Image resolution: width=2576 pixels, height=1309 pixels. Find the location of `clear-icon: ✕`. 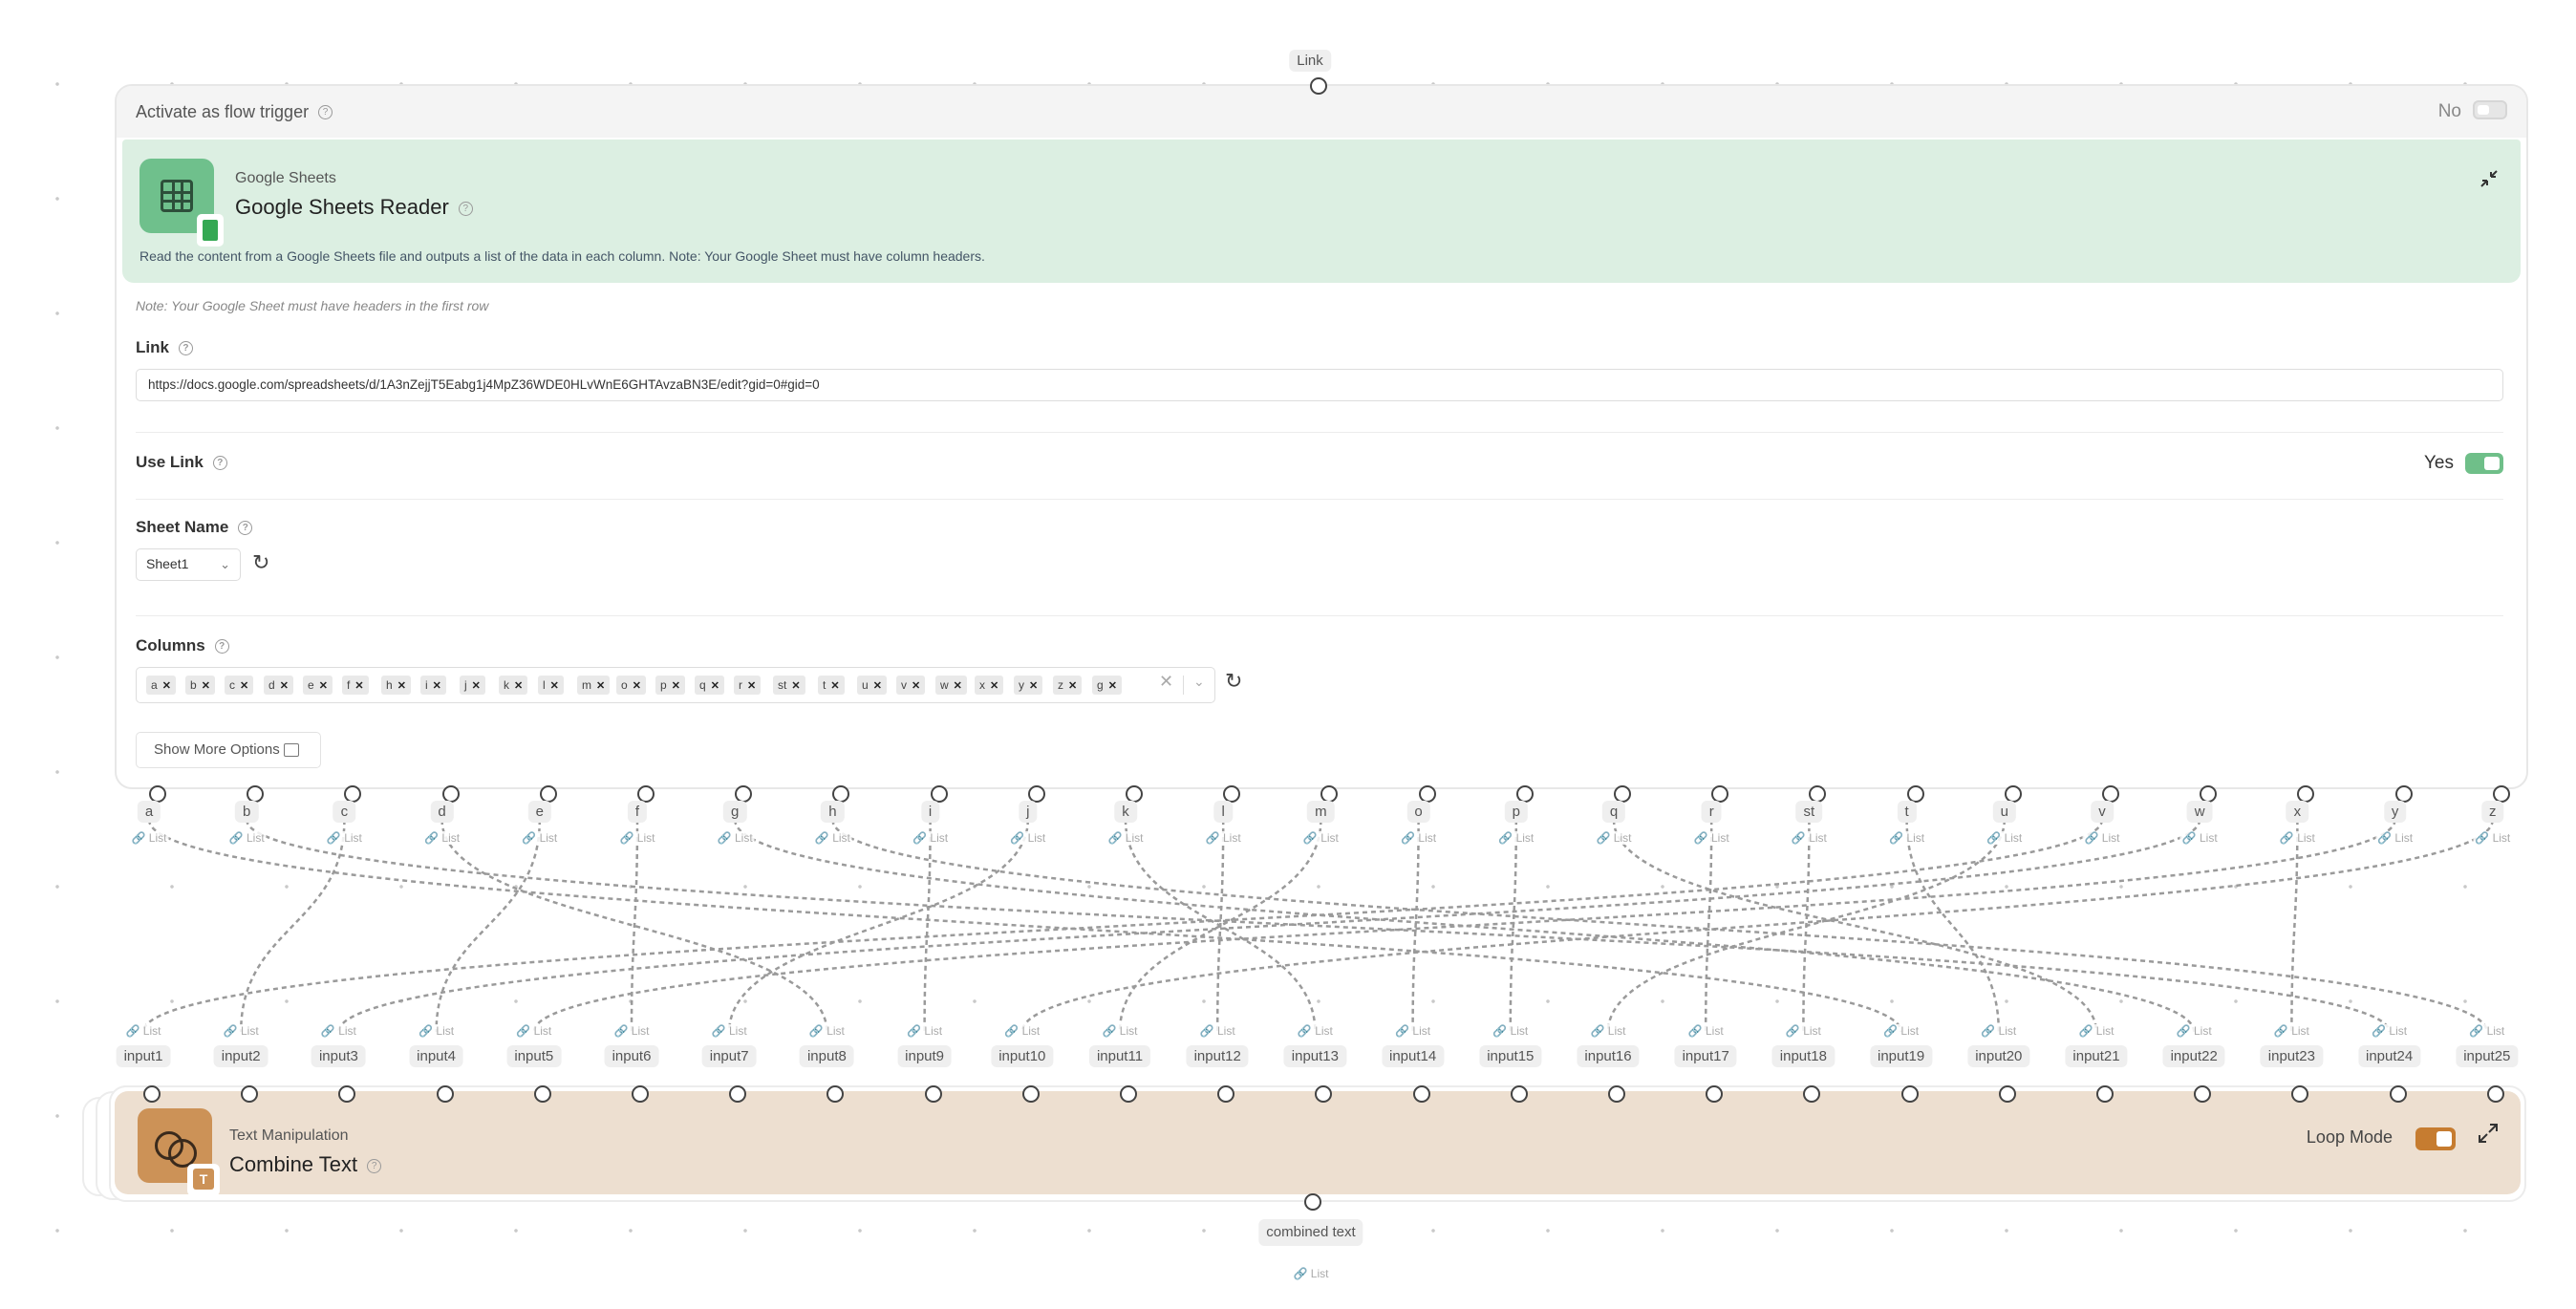

clear-icon: ✕ is located at coordinates (1166, 681).